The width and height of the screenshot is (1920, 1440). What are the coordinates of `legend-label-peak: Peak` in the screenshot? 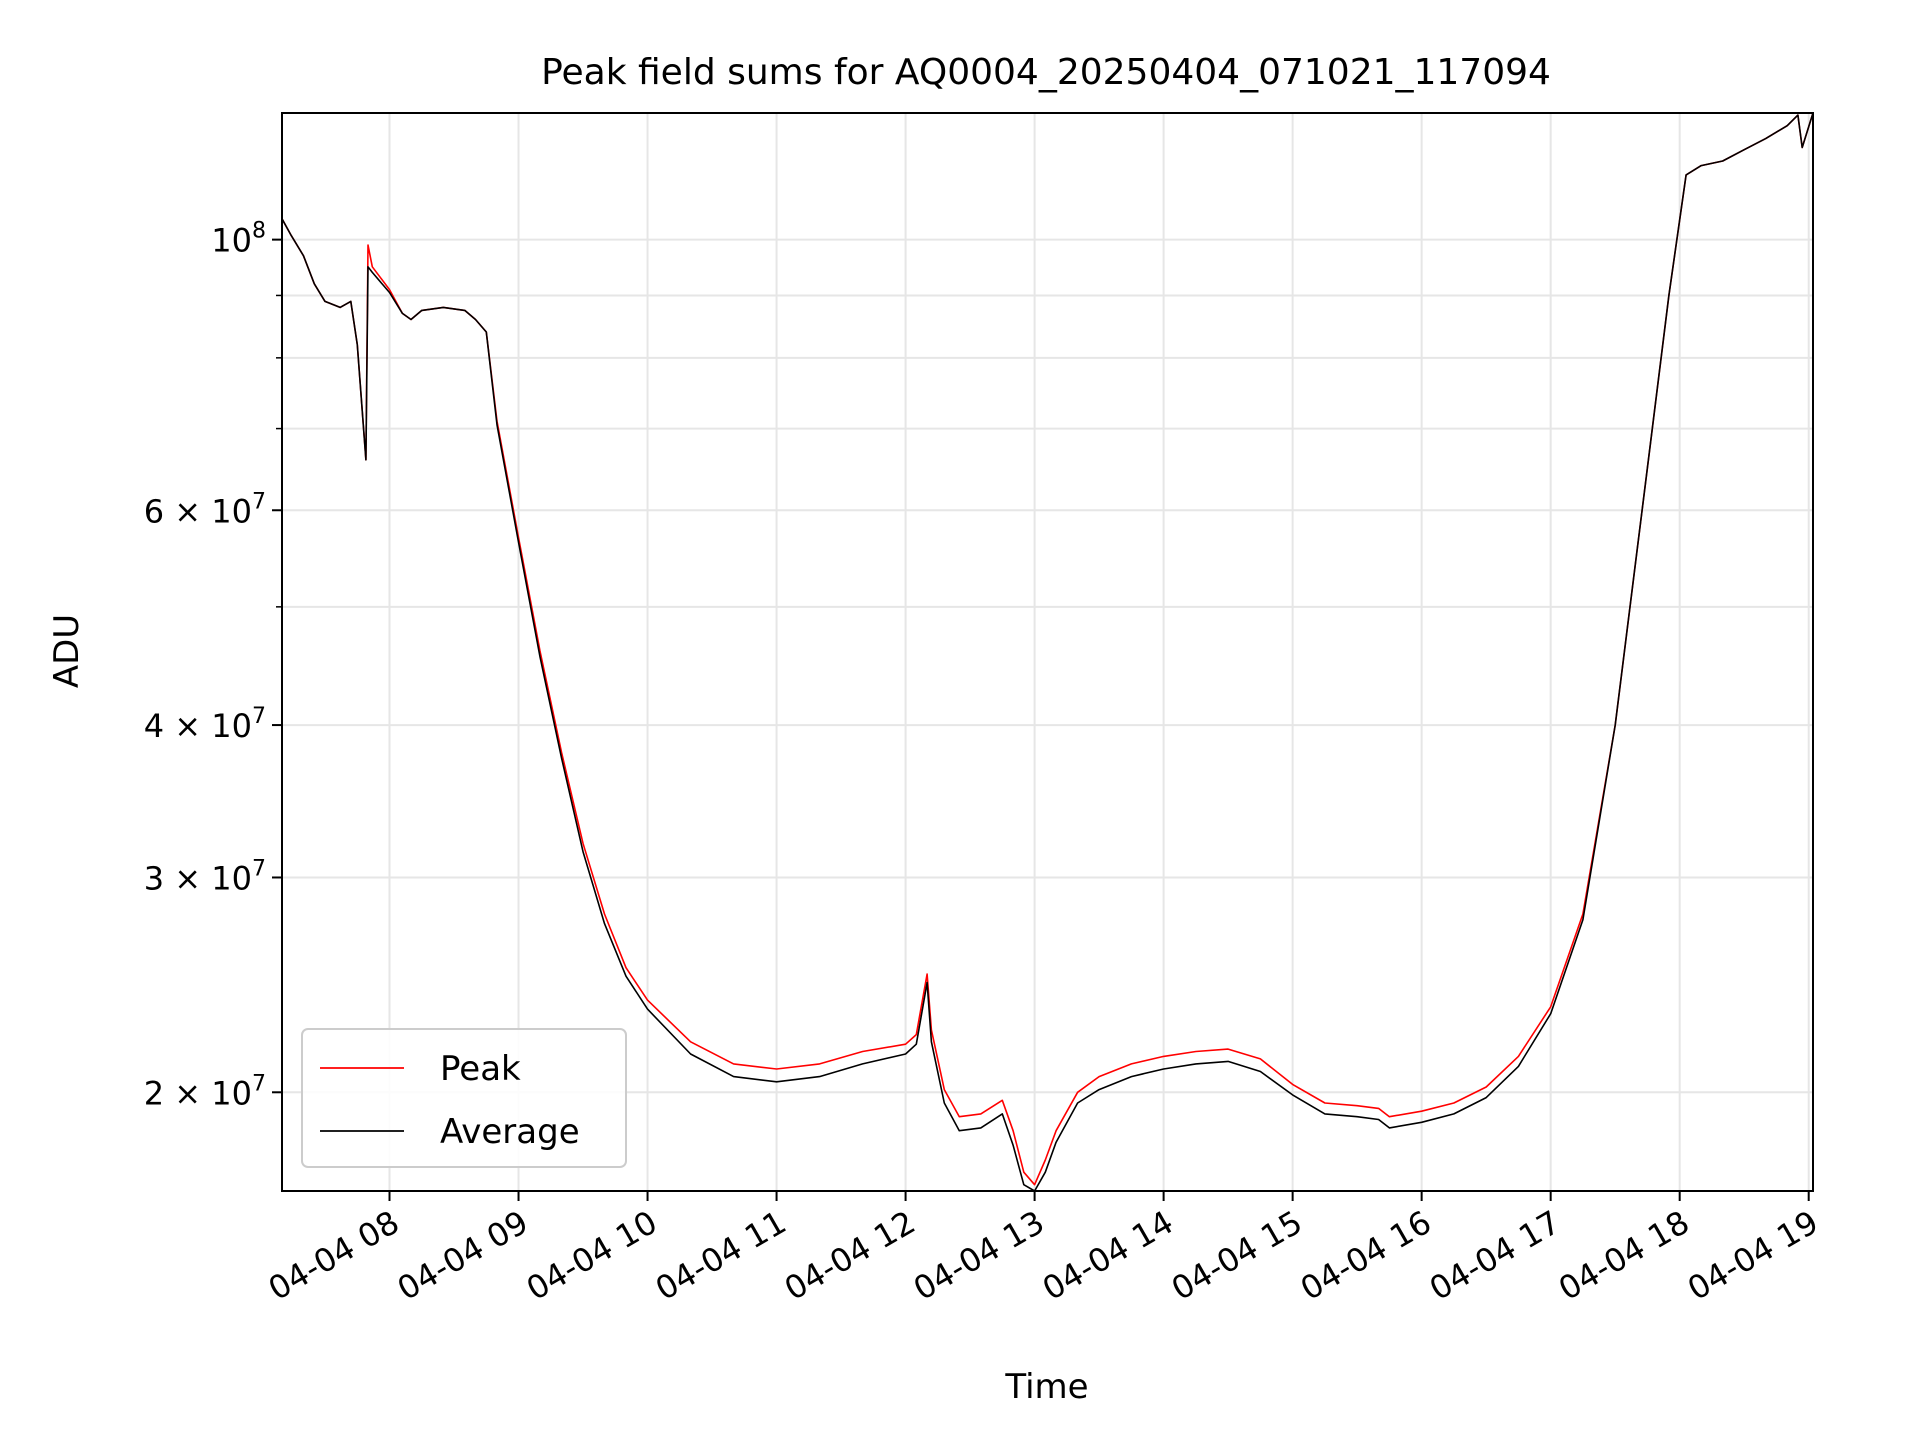 It's located at (480, 1069).